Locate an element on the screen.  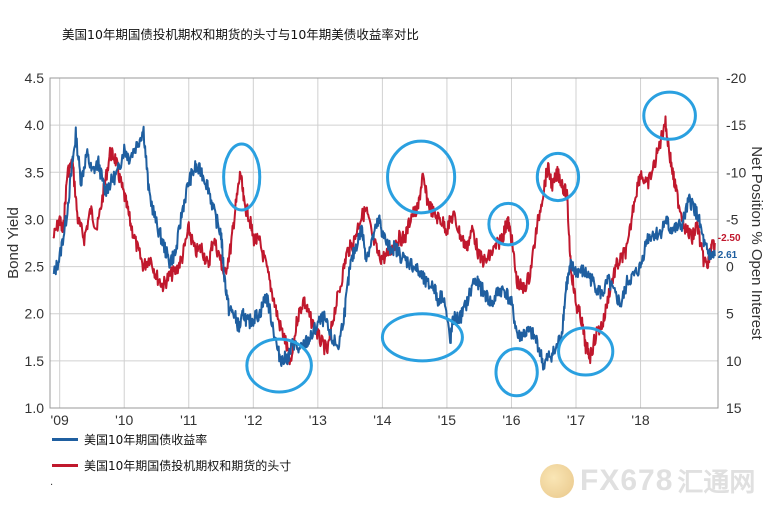
legend-item-yield: 美国10年期国债收益率 is located at coordinates (129, 439).